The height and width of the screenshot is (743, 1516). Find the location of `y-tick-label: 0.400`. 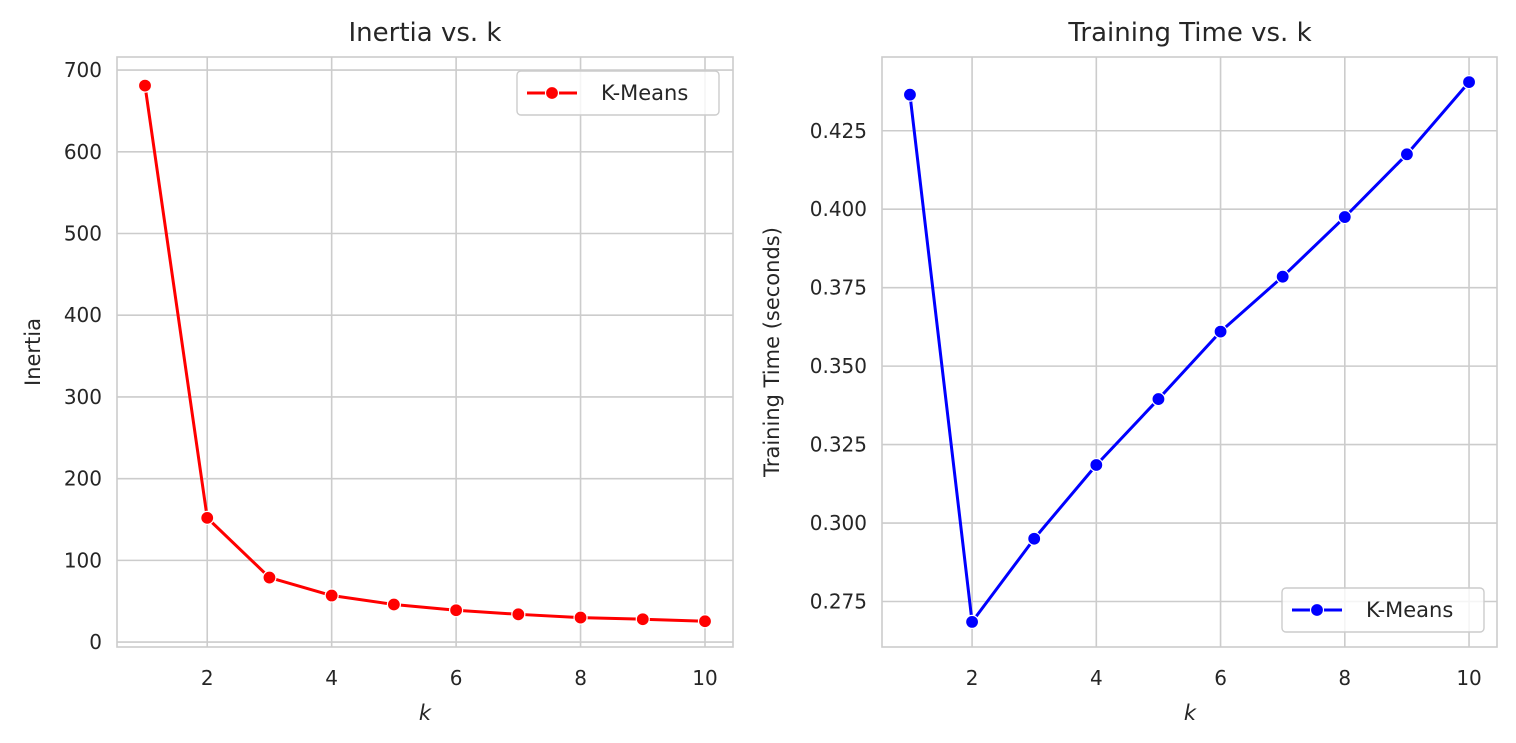

y-tick-label: 0.400 is located at coordinates (838, 209).